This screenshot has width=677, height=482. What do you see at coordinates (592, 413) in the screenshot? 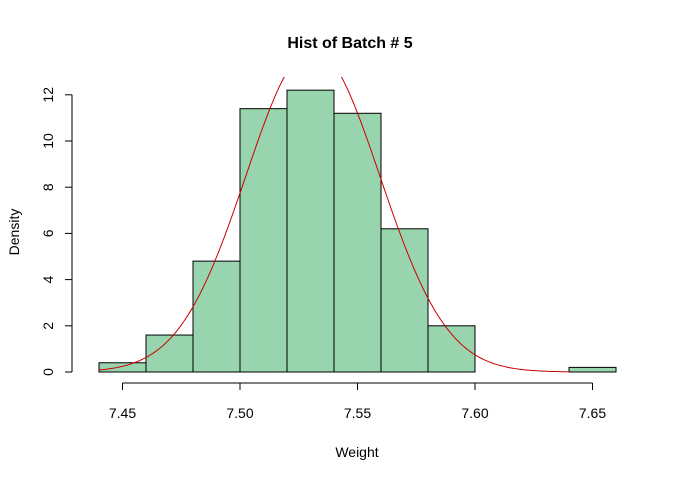
I see `x-tick-label: 7.65` at bounding box center [592, 413].